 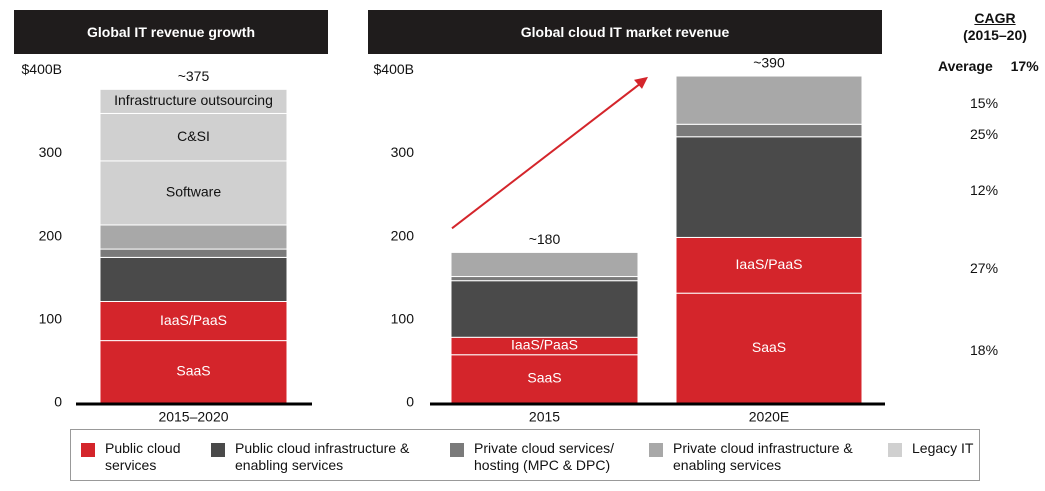 What do you see at coordinates (322, 448) in the screenshot?
I see `legend-label-line1: Public cloud infrastructure &` at bounding box center [322, 448].